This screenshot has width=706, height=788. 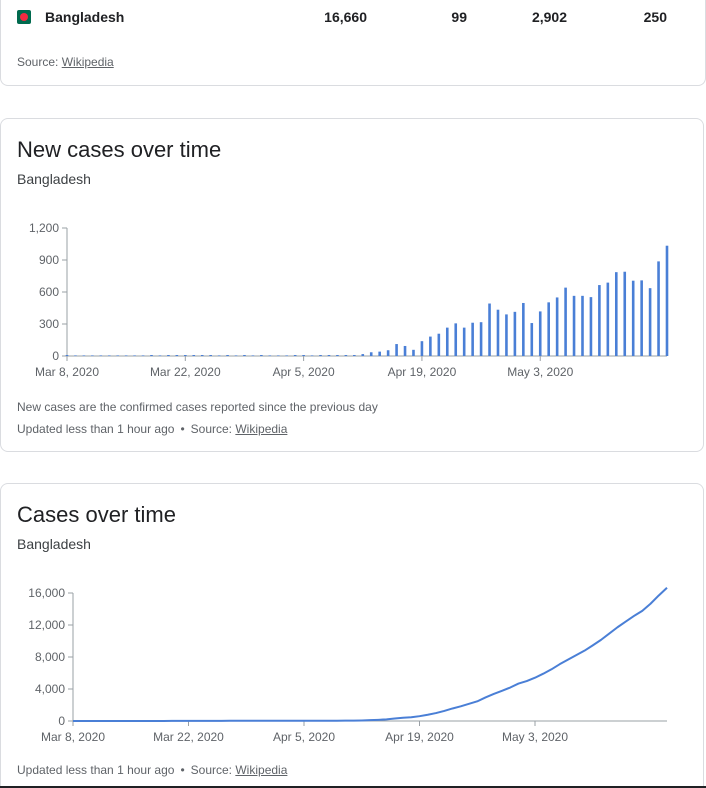 What do you see at coordinates (655, 17) in the screenshot?
I see `deaths-value: 250` at bounding box center [655, 17].